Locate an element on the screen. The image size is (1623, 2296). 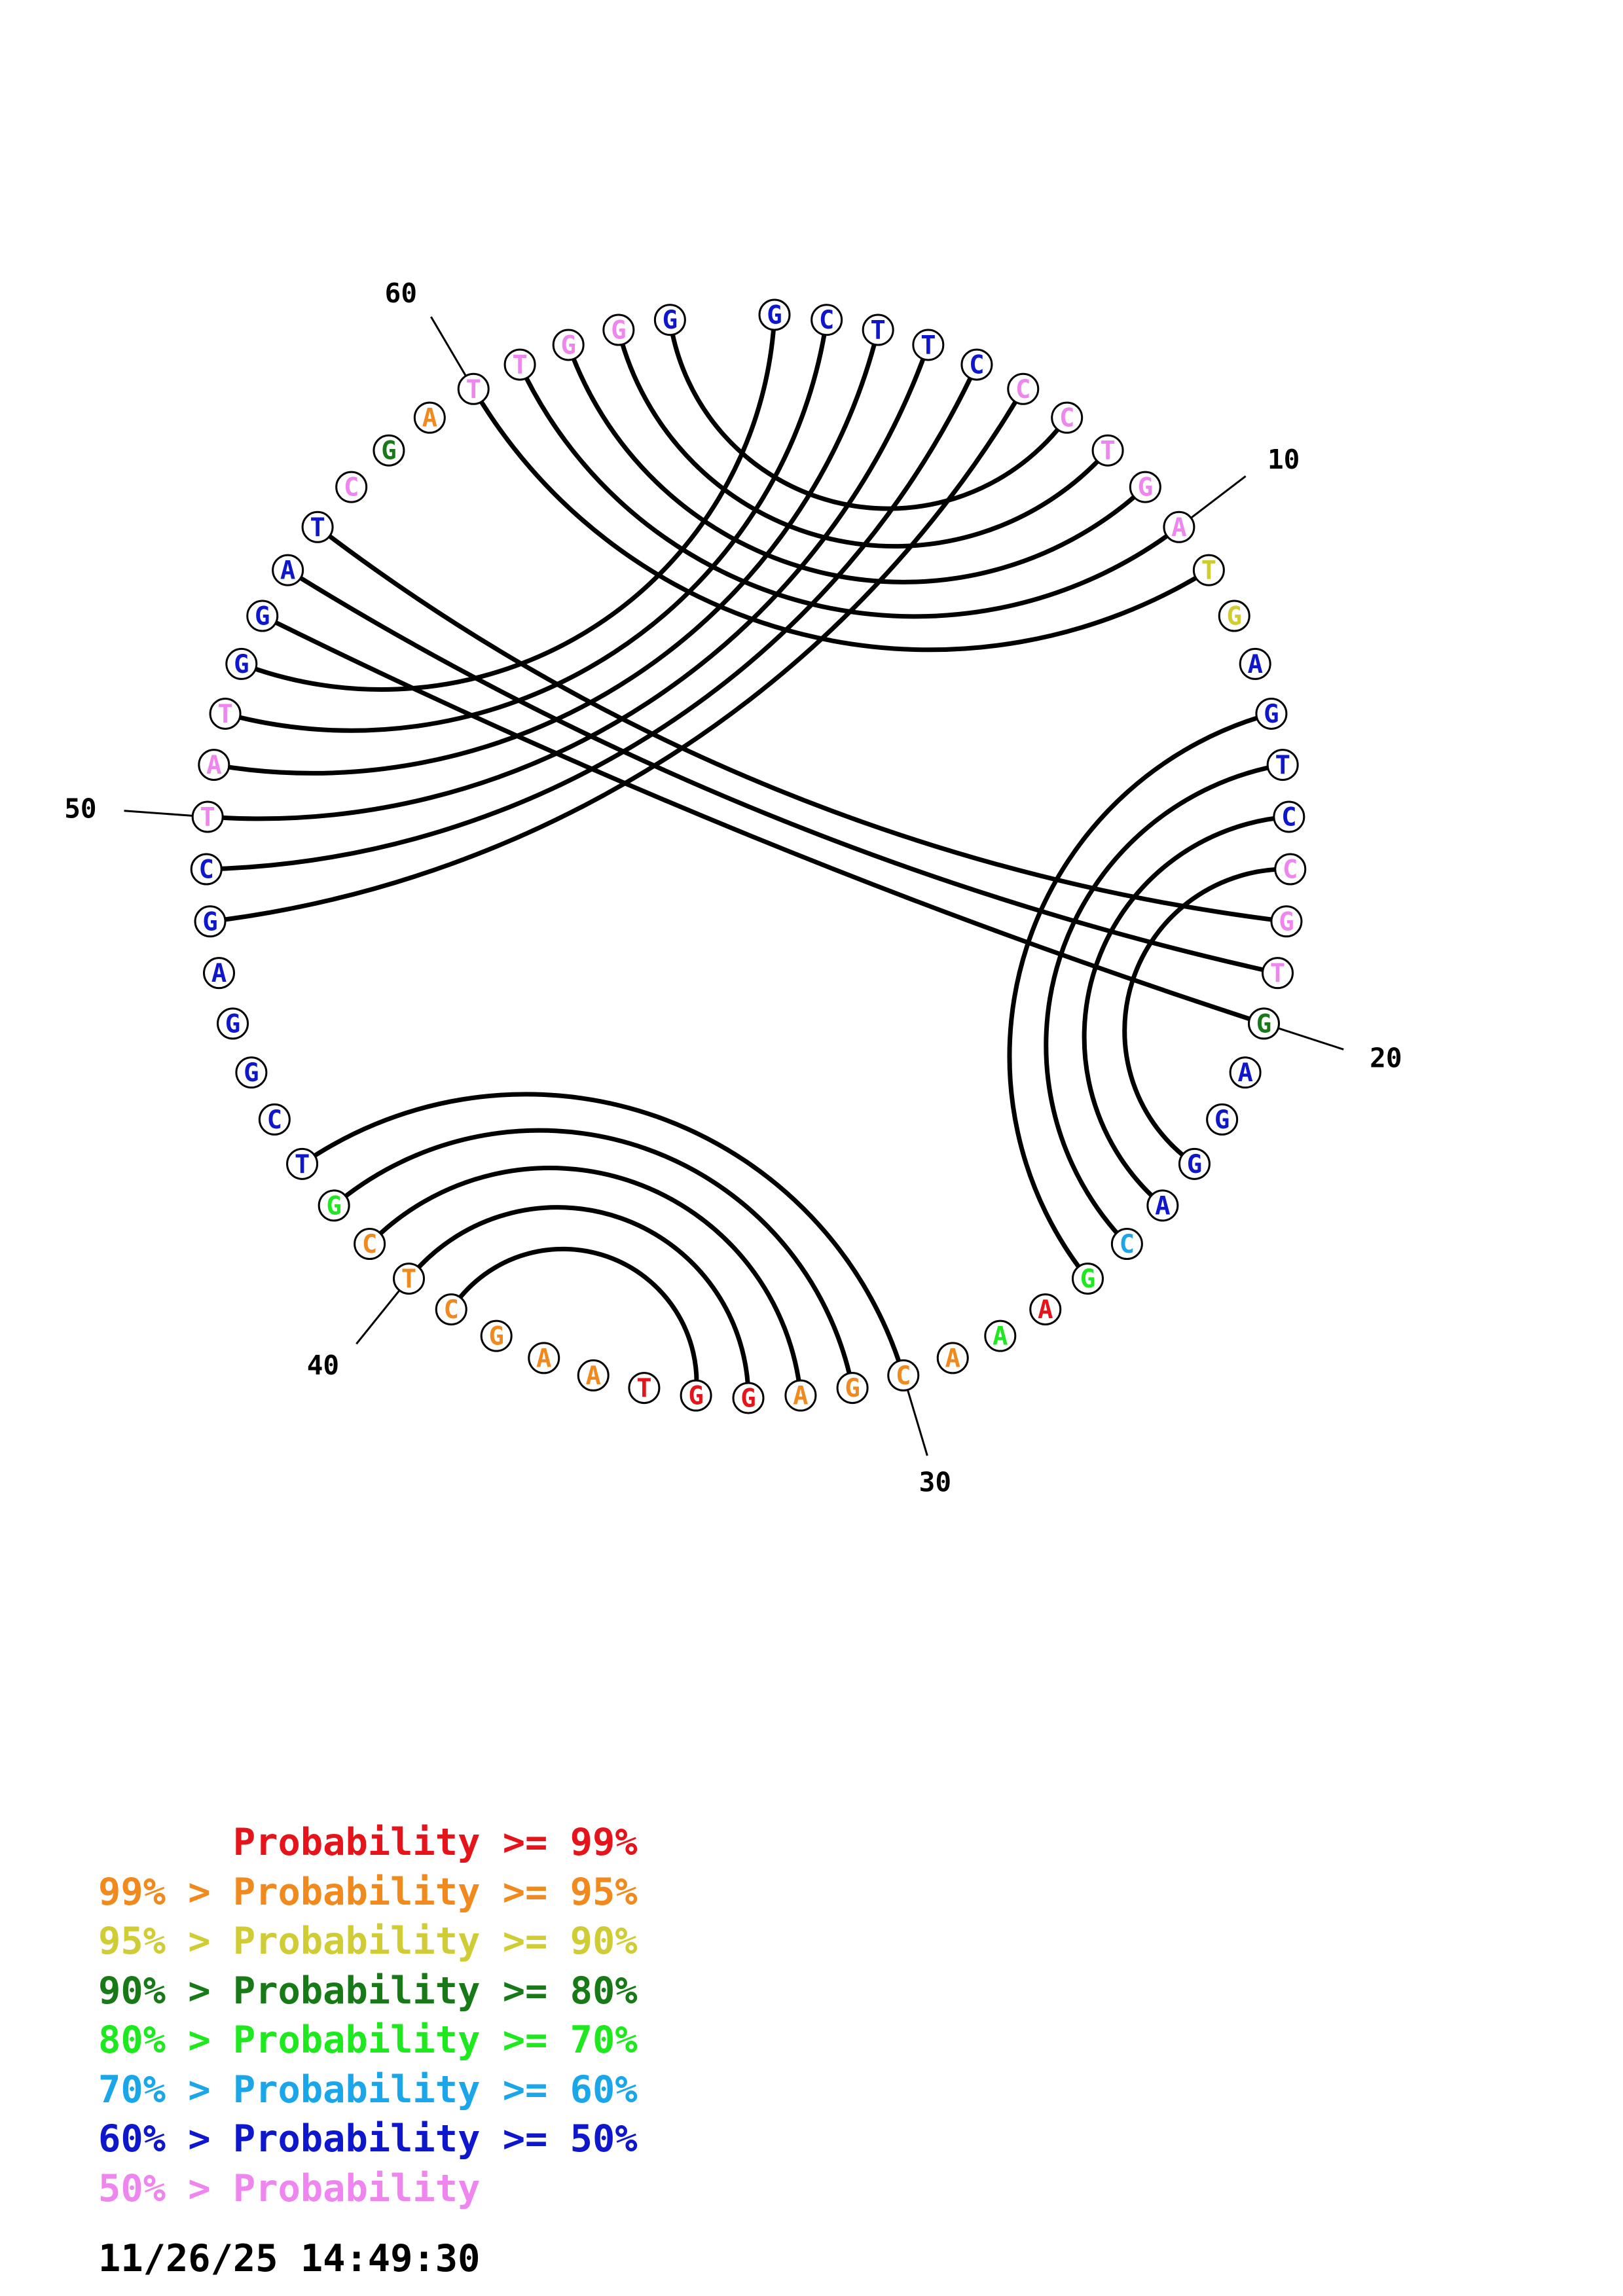
nucleotide-62: G is located at coordinates (568, 345).